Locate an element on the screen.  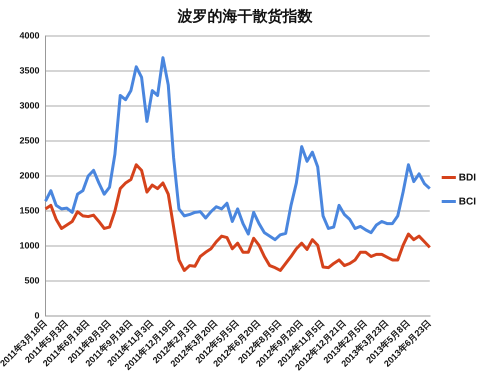
y-tick-label: 500 is located at coordinates (32, 280).